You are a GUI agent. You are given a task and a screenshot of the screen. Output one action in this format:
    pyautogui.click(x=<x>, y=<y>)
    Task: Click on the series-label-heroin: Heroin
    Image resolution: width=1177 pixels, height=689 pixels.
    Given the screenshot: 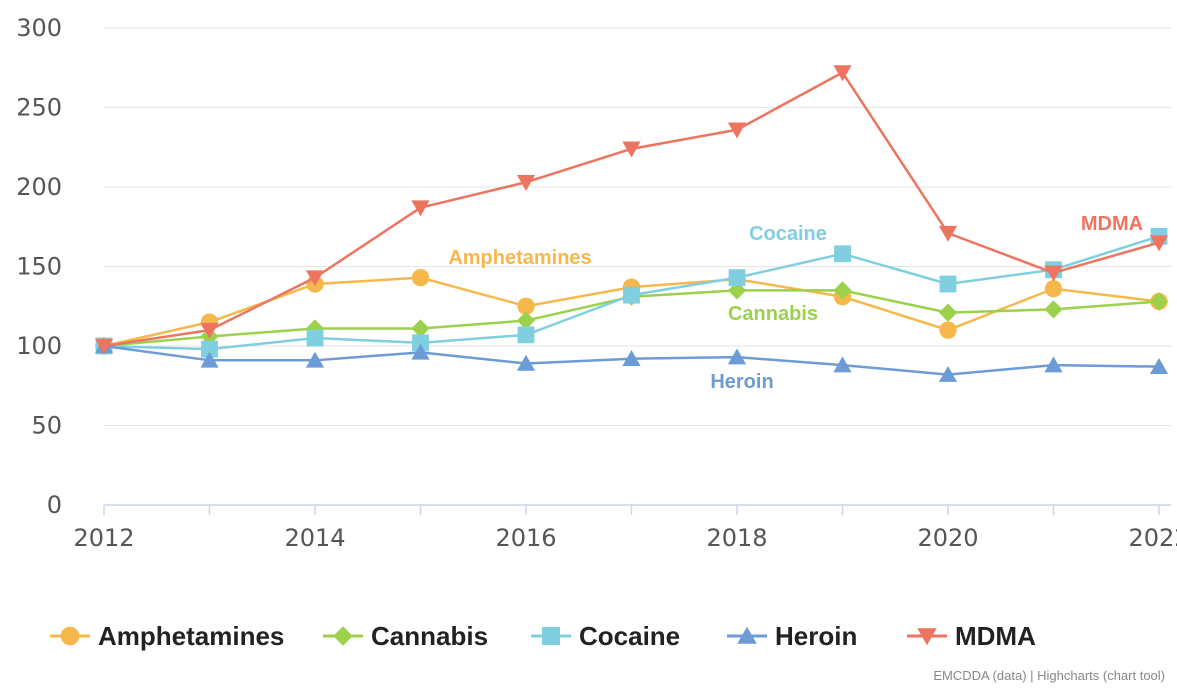 What is the action you would take?
    pyautogui.click(x=741, y=382)
    